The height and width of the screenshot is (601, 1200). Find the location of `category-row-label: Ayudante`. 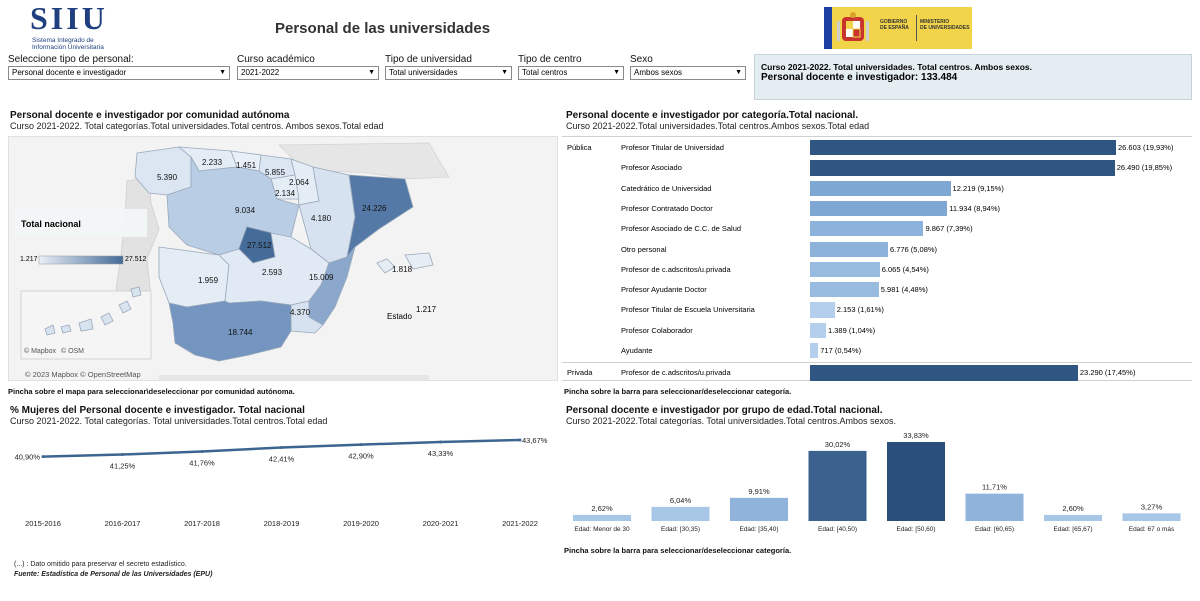

category-row-label: Ayudante is located at coordinates (637, 350).